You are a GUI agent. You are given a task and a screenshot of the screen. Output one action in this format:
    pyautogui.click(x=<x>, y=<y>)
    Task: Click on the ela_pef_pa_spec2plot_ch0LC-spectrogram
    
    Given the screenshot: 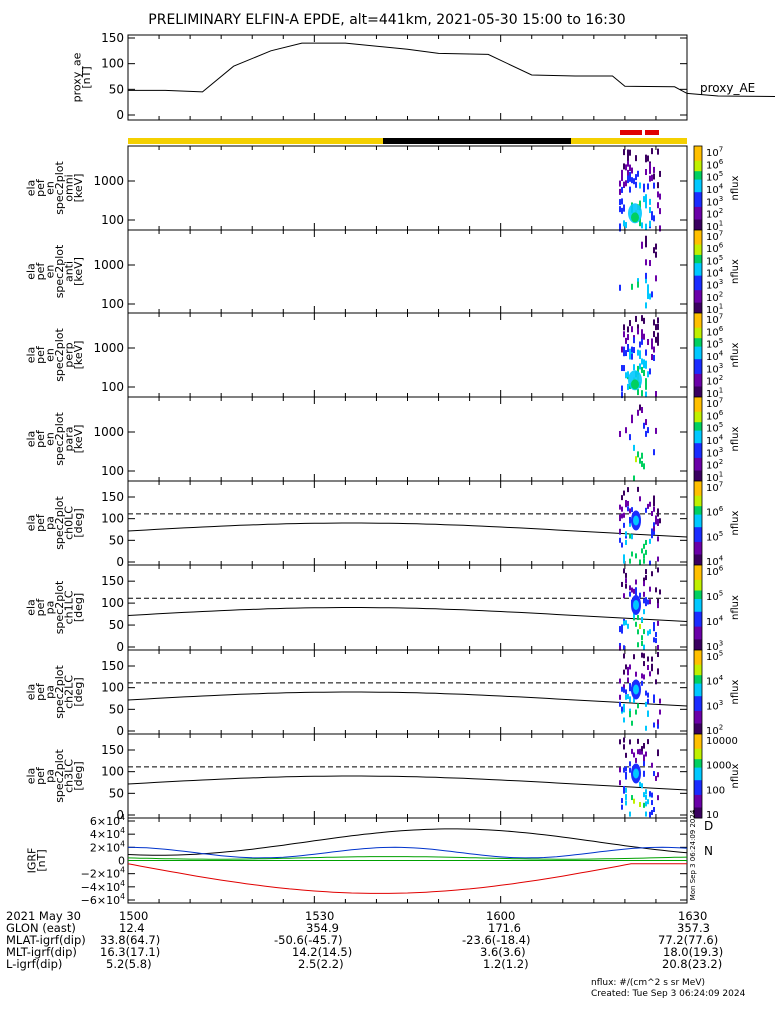 What is the action you would take?
    pyautogui.click(x=640, y=526)
    